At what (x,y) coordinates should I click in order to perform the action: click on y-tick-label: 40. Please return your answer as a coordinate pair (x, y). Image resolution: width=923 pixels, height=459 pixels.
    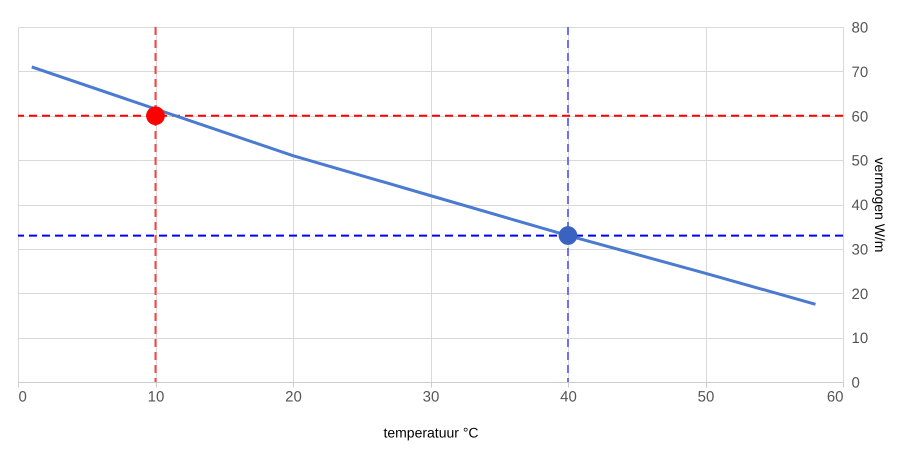
    Looking at the image, I should click on (860, 205).